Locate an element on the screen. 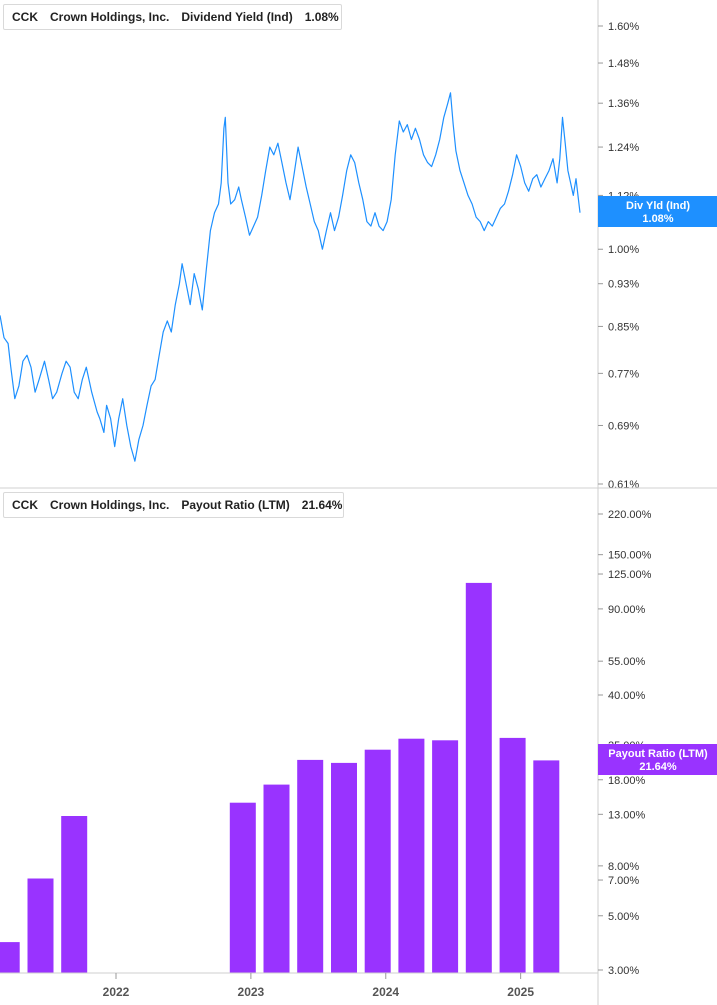 The image size is (717, 1005). y-tick-label: 18.00% is located at coordinates (627, 781).